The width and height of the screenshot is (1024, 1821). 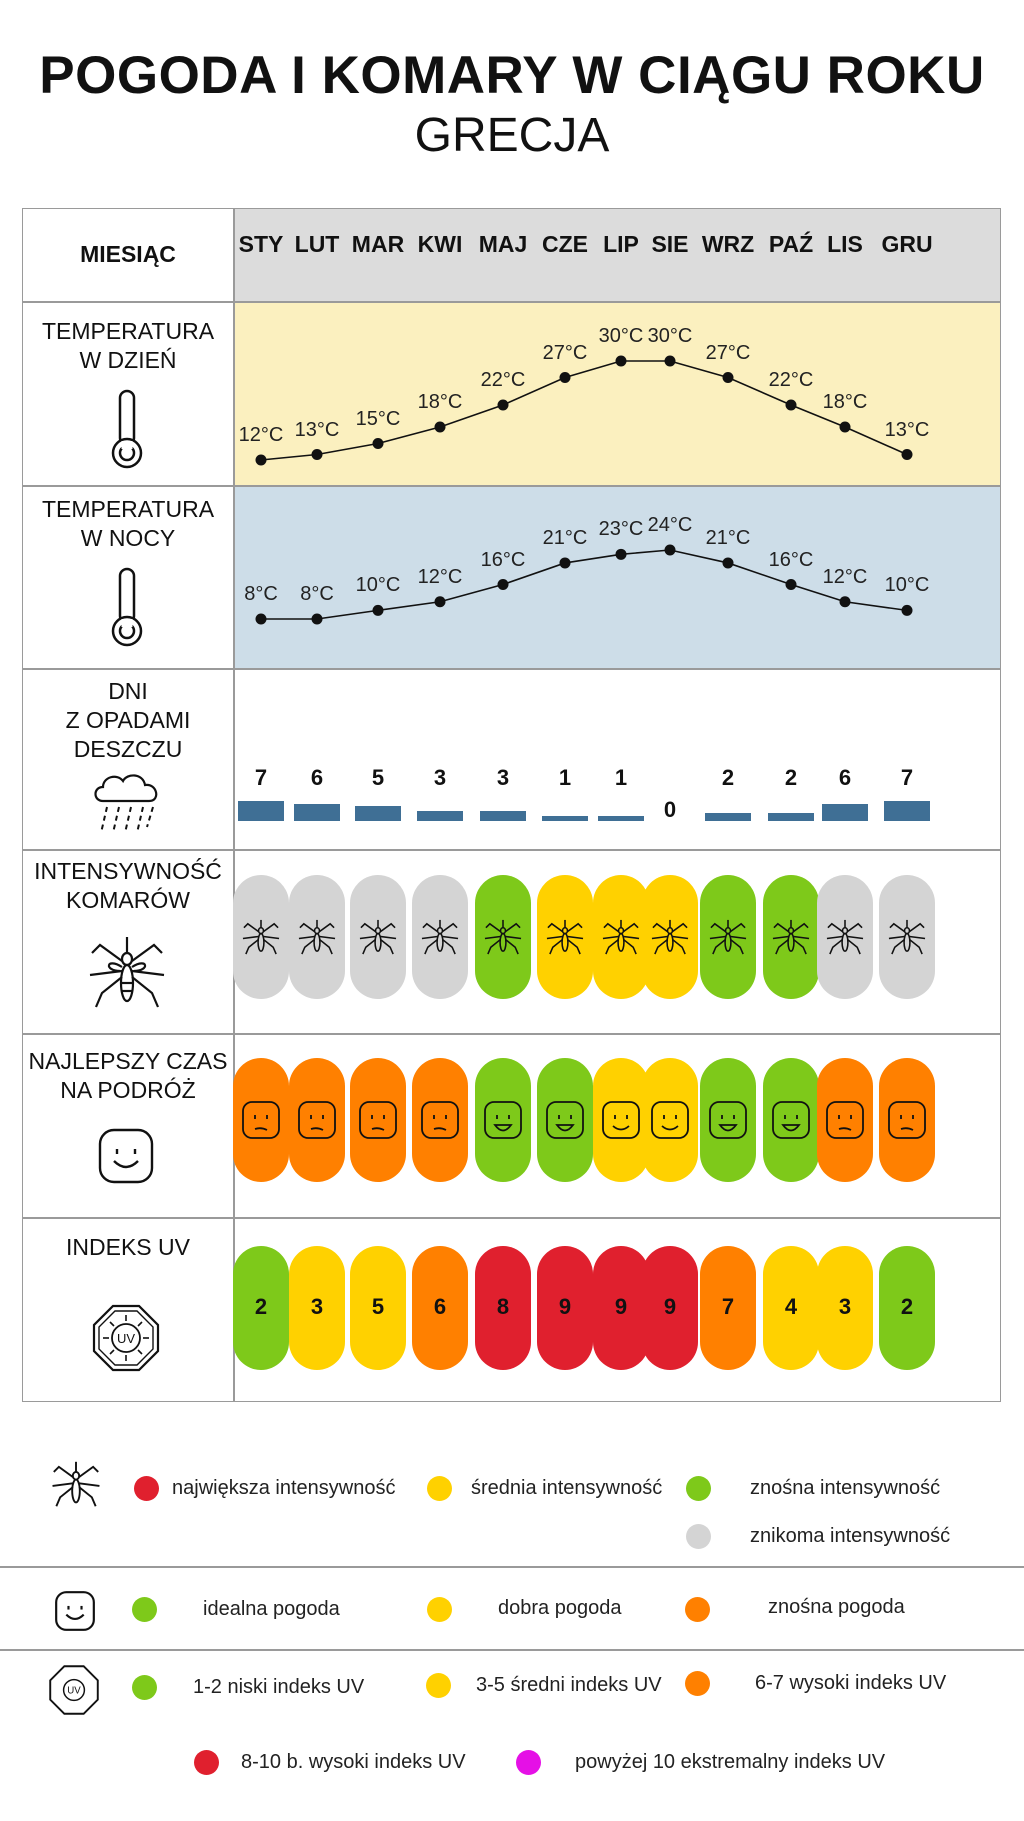 What do you see at coordinates (378, 244) in the screenshot?
I see `month-label: MAR` at bounding box center [378, 244].